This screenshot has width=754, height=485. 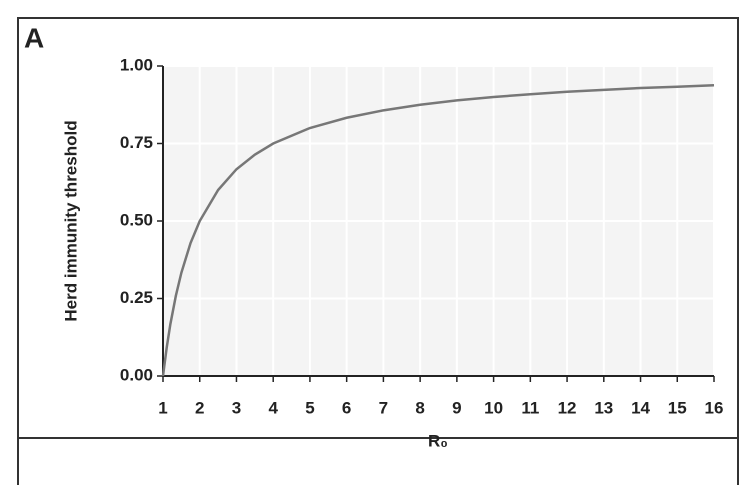 What do you see at coordinates (162, 407) in the screenshot?
I see `x-tick-label: 1` at bounding box center [162, 407].